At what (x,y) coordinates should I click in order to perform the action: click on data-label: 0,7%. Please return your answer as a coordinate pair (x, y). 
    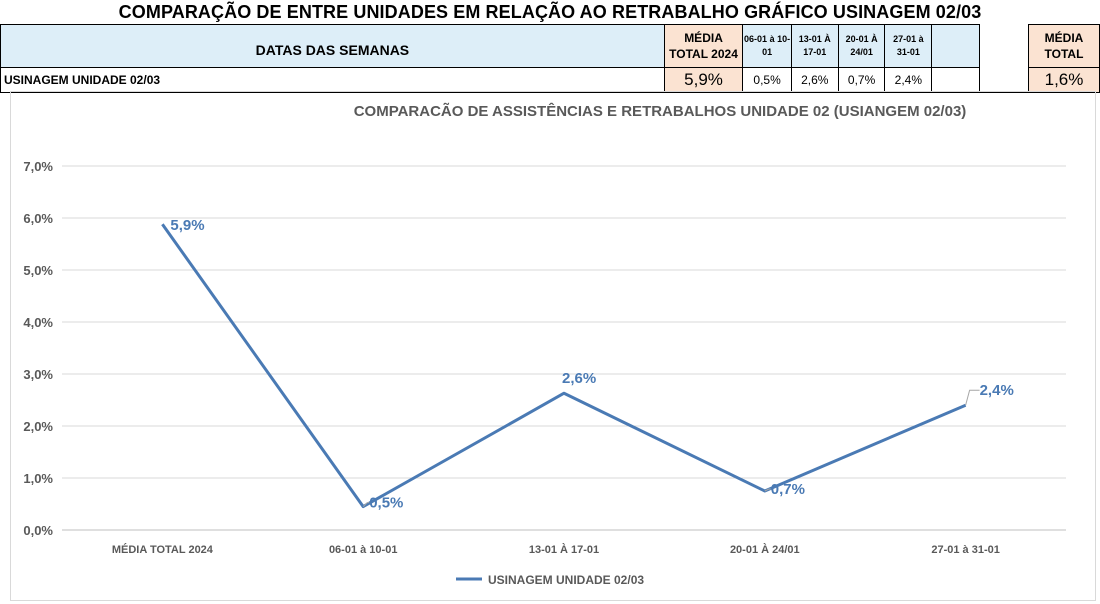
    Looking at the image, I should click on (788, 489).